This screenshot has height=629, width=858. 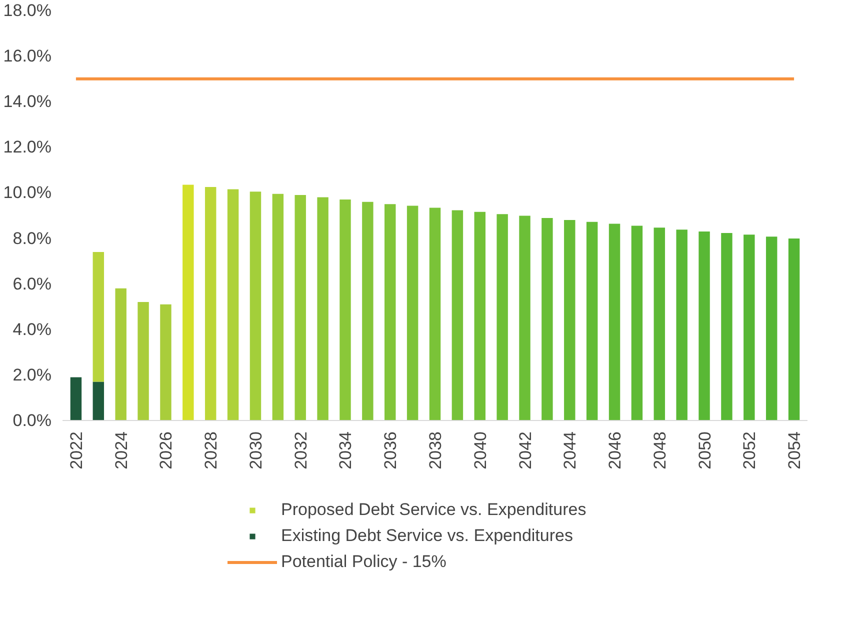 I want to click on y-tick-label: 4.0%, so click(x=32, y=329).